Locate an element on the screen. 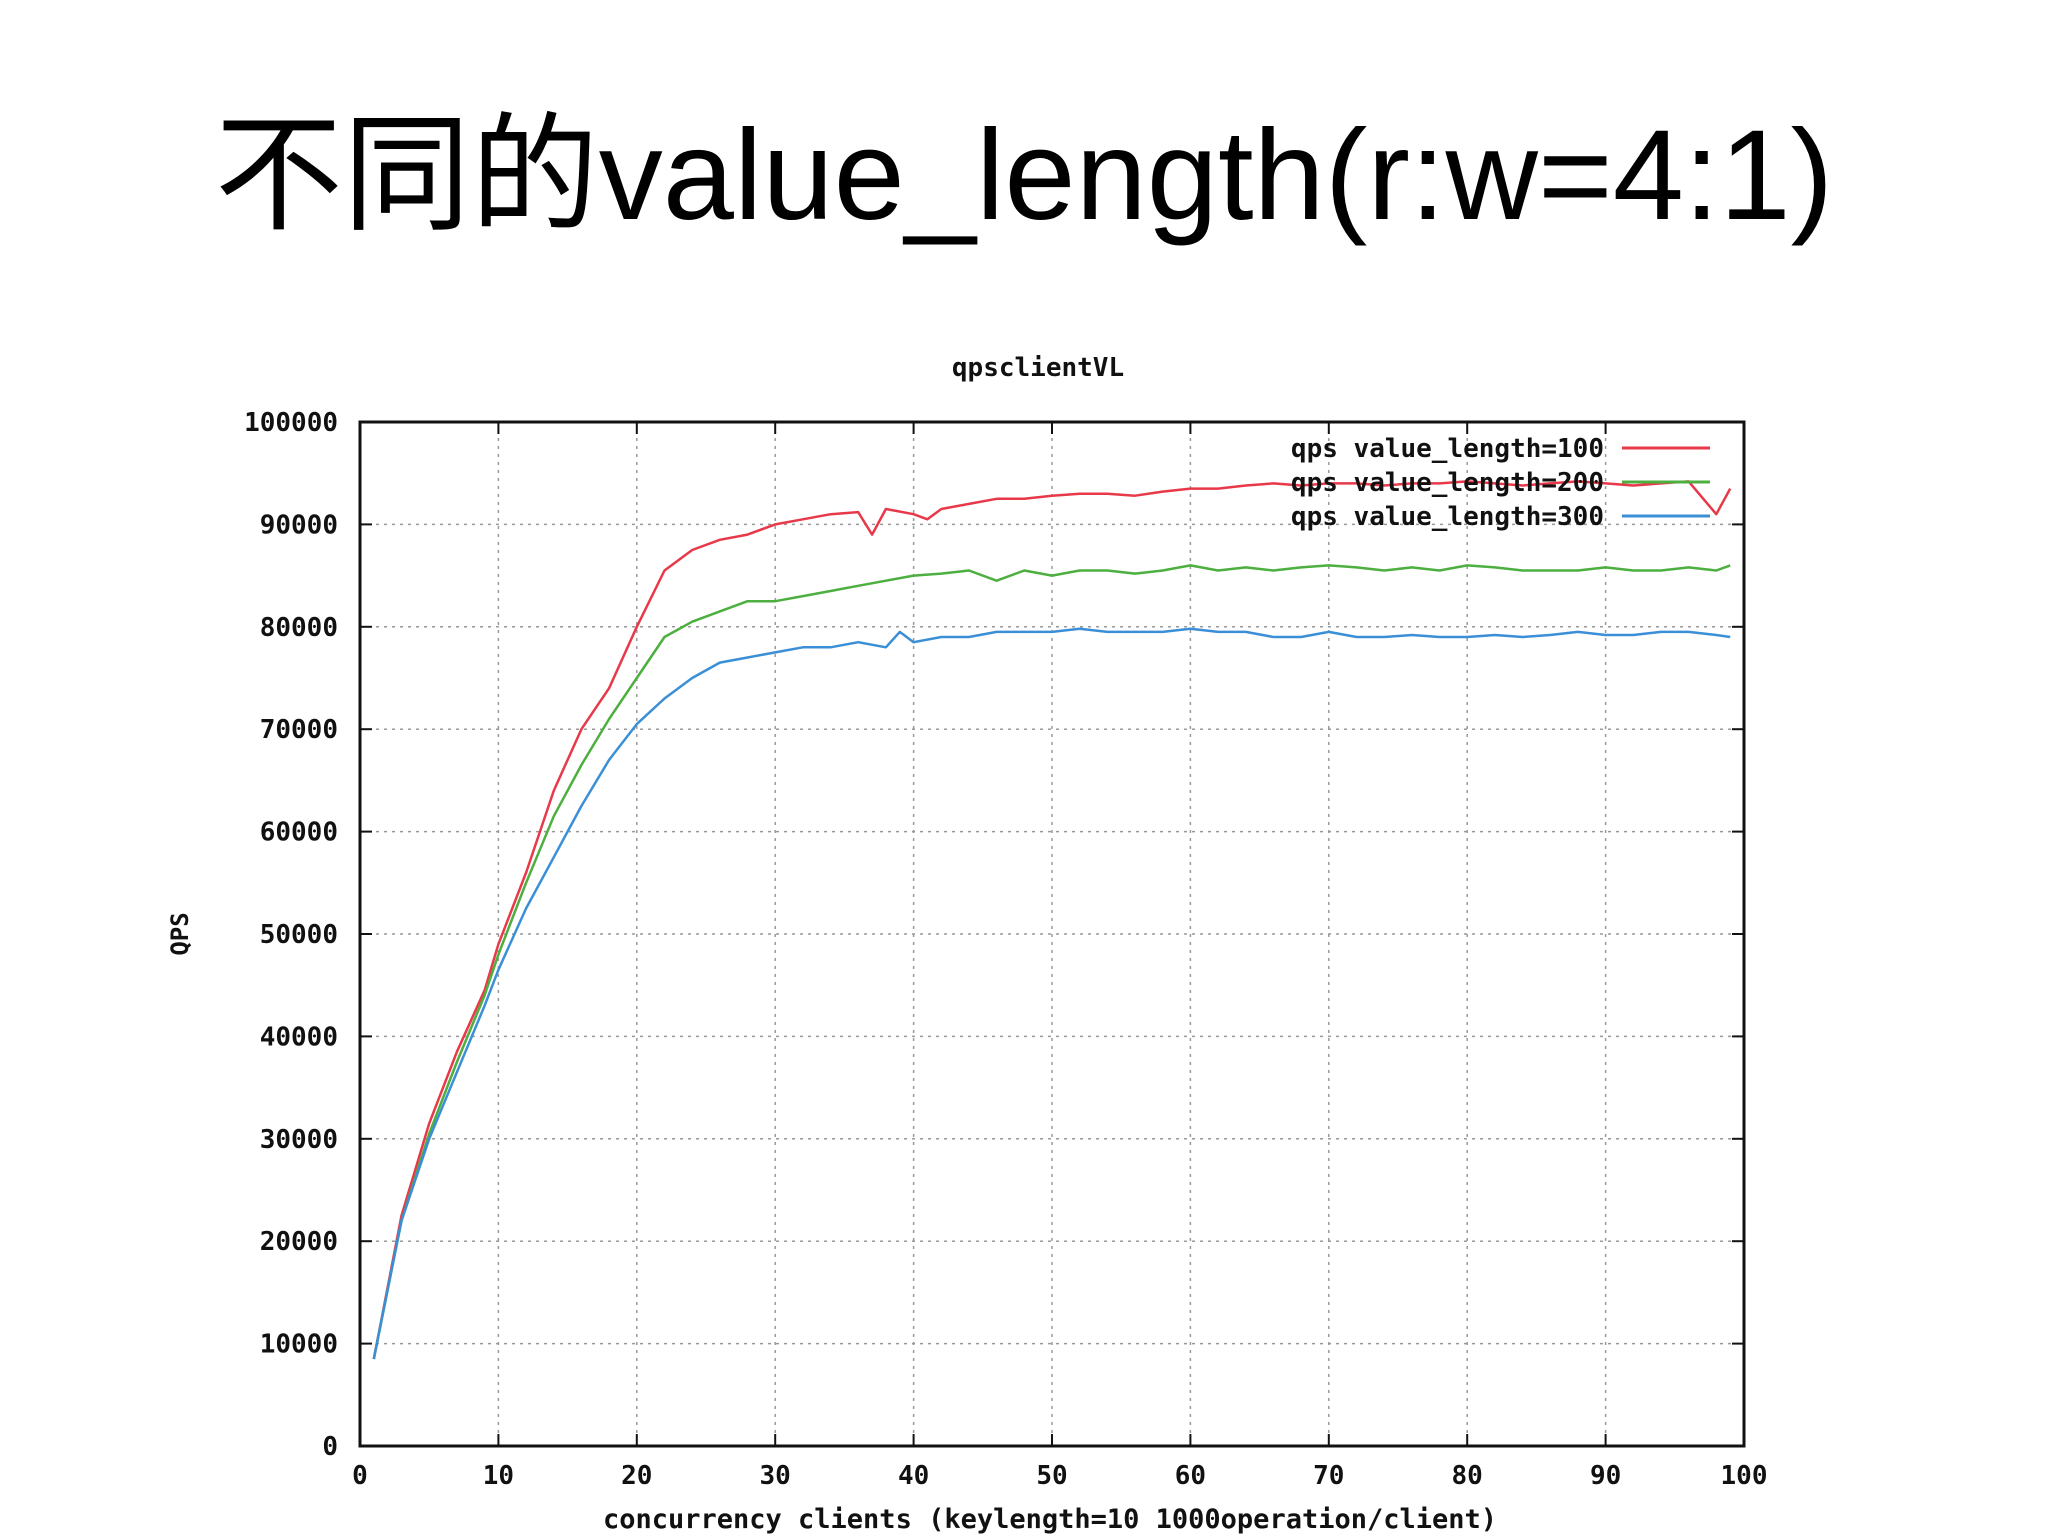  x-tick-label: 30 is located at coordinates (775, 1476).